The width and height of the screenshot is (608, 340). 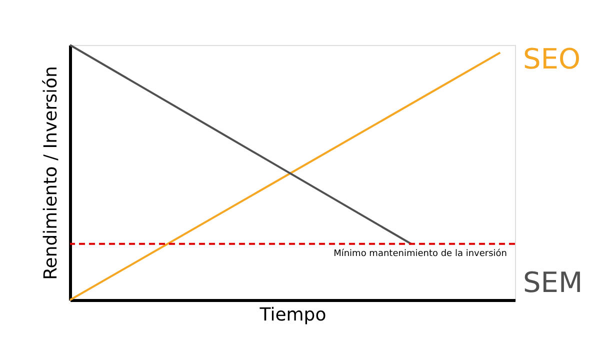 I want to click on x-axis-title: Tiempo, so click(x=292, y=315).